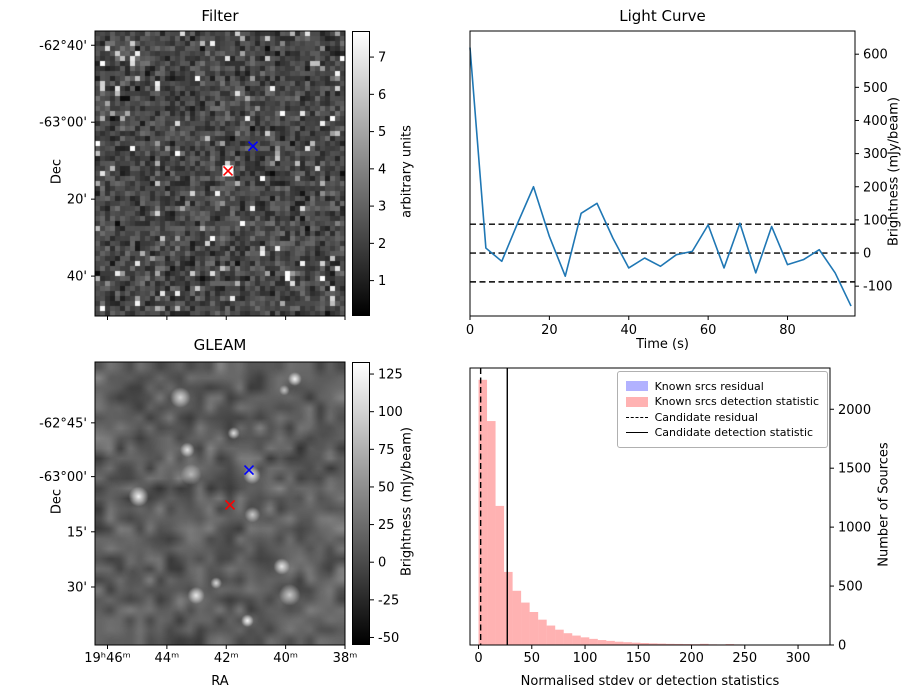 The width and height of the screenshot is (907, 699). What do you see at coordinates (361, 173) in the screenshot?
I see `filter-colorbar` at bounding box center [361, 173].